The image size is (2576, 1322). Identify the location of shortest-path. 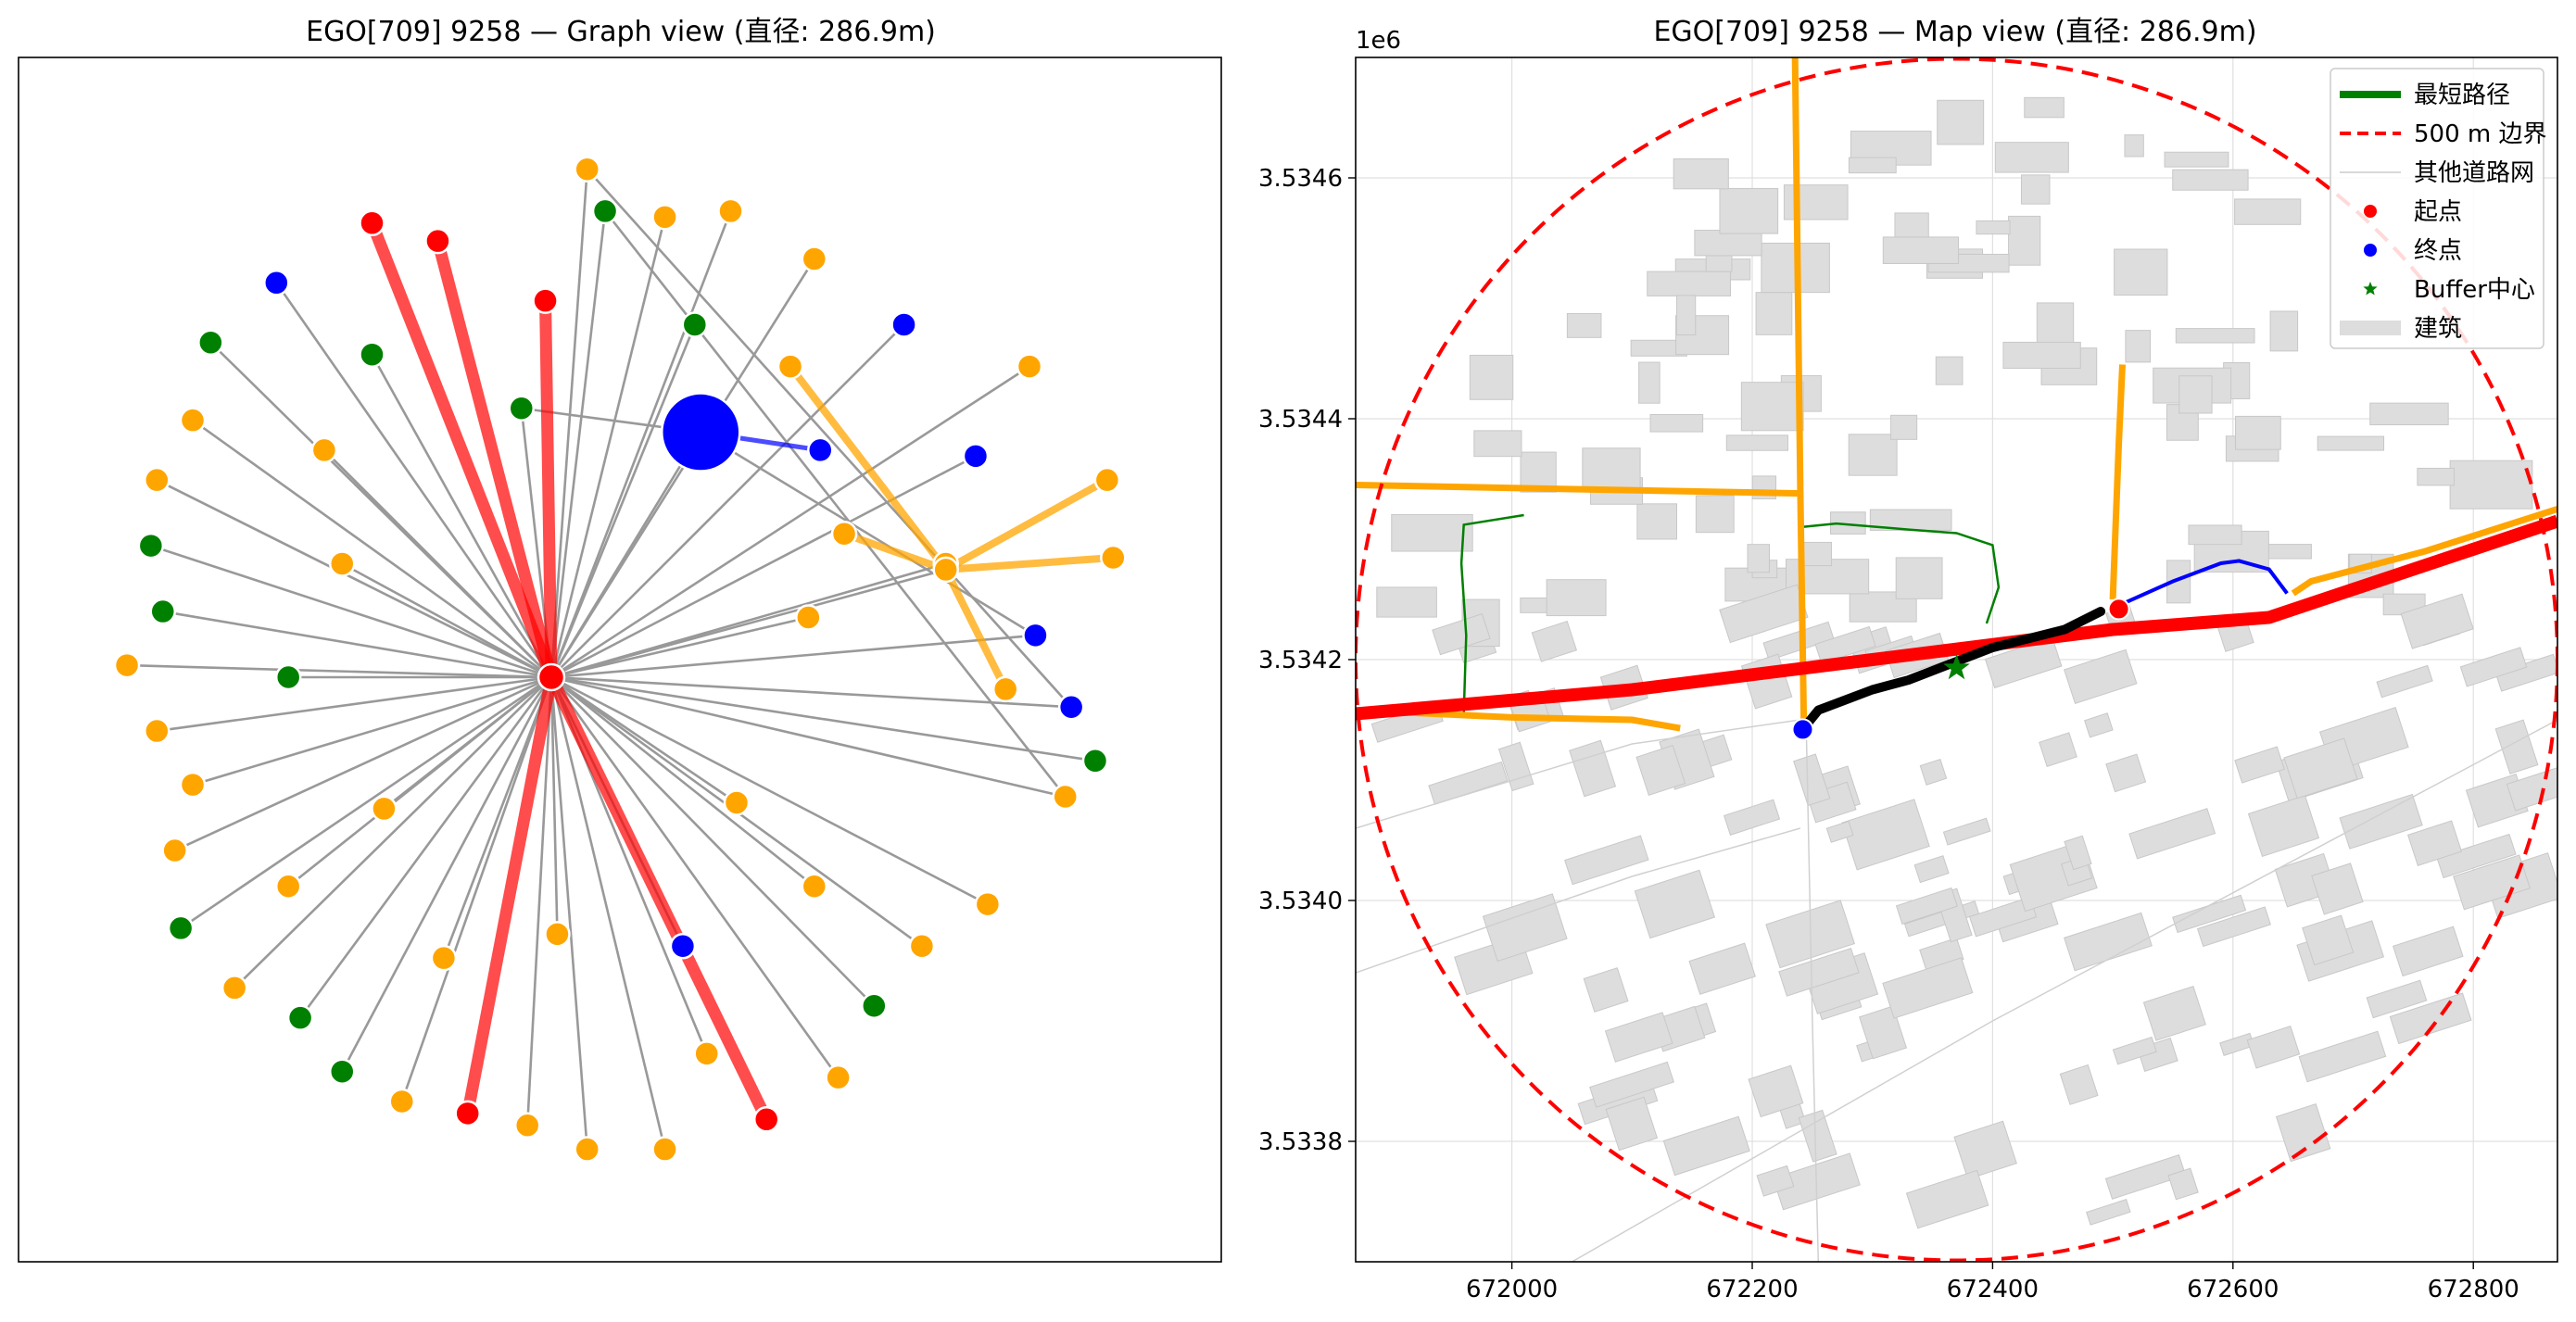
(1952, 671).